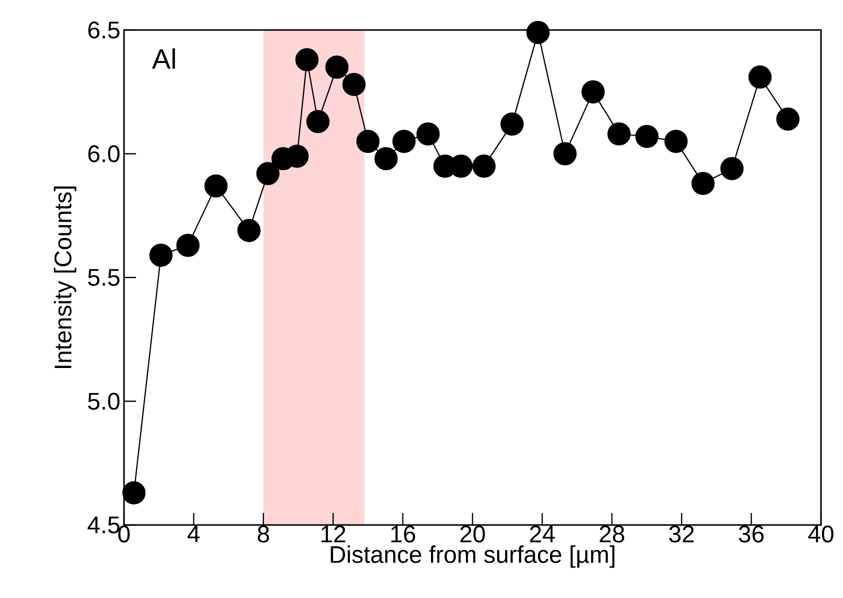 The image size is (843, 598). I want to click on y-axis-title: Intensity [Counts], so click(65, 277).